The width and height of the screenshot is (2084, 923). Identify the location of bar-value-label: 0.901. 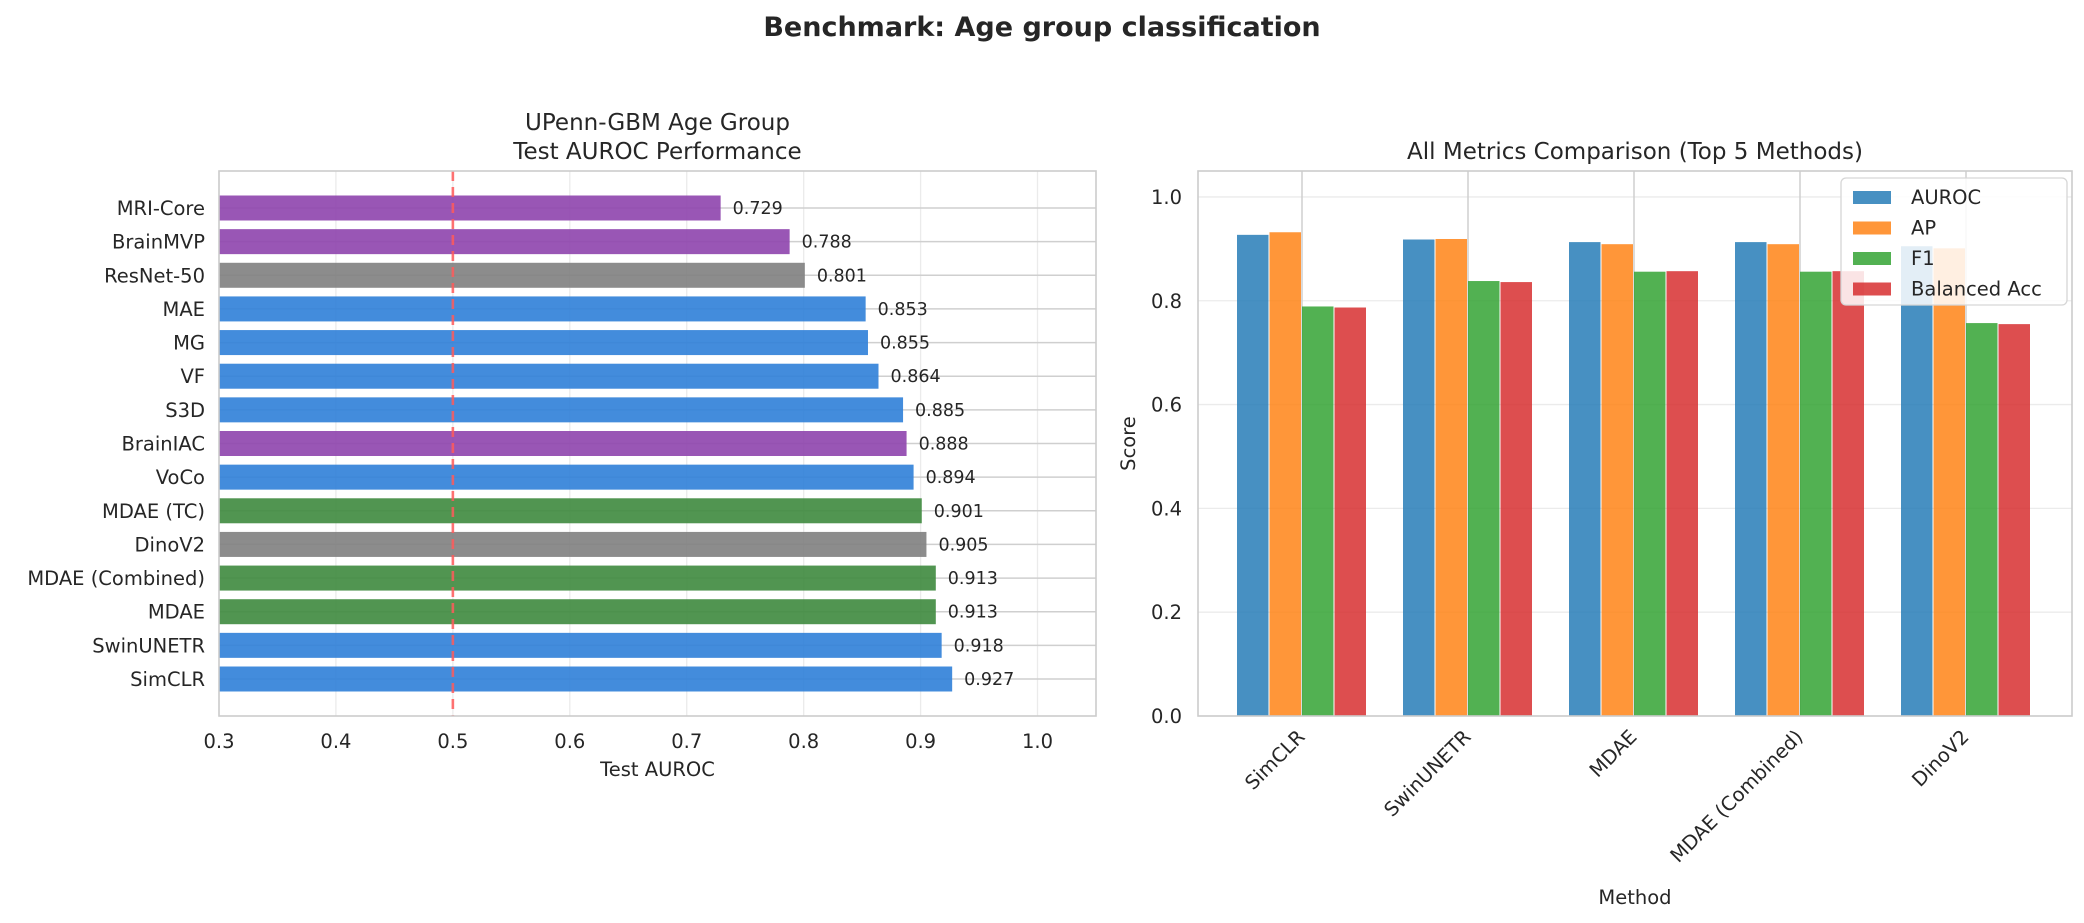
(959, 512).